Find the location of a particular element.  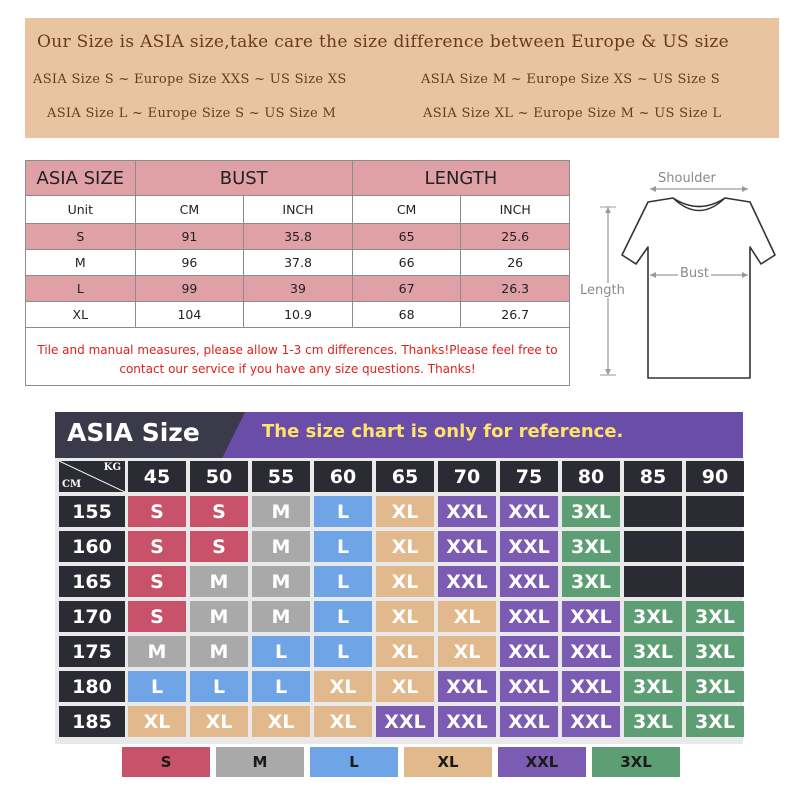

table-cell: 65 is located at coordinates (407, 237).